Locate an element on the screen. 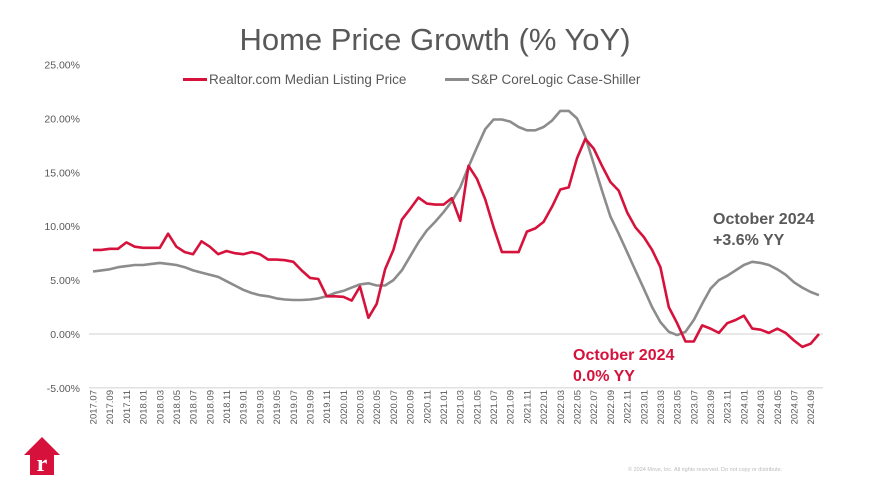 This screenshot has width=870, height=500. x-tick-label: 2021.05 is located at coordinates (477, 407).